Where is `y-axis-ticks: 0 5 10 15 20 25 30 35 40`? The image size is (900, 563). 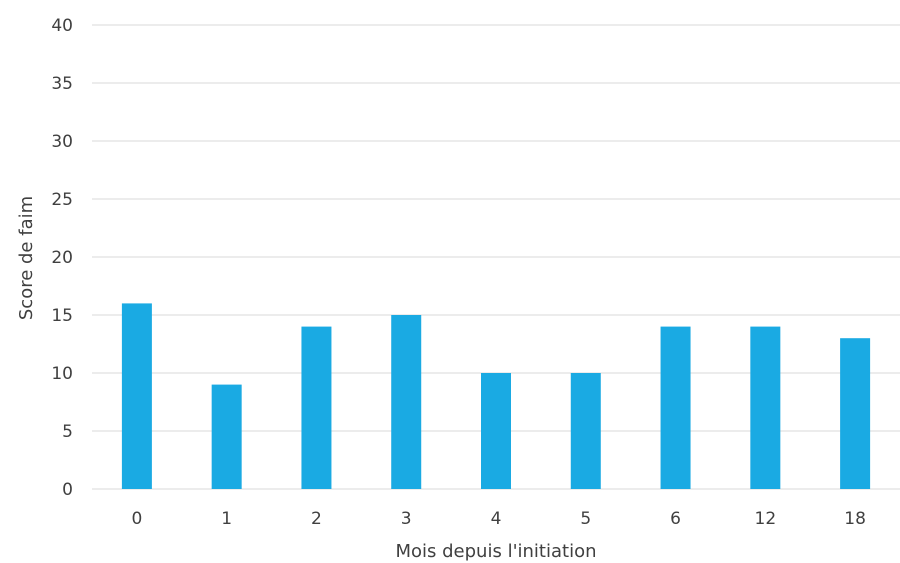 y-axis-ticks: 0 5 10 15 20 25 30 35 40 is located at coordinates (62, 258).